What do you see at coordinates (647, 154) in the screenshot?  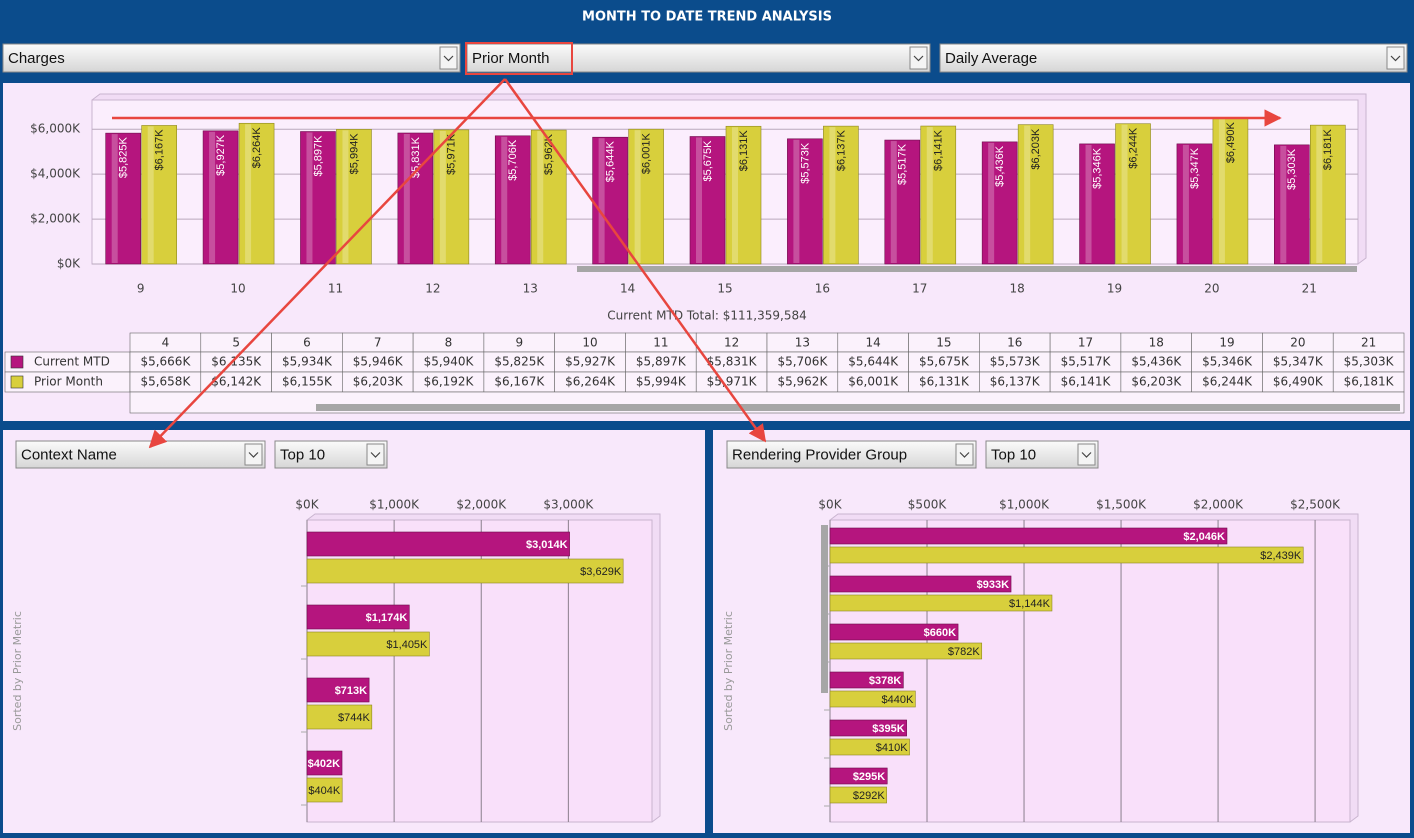 I see `value-label: $6,001K` at bounding box center [647, 154].